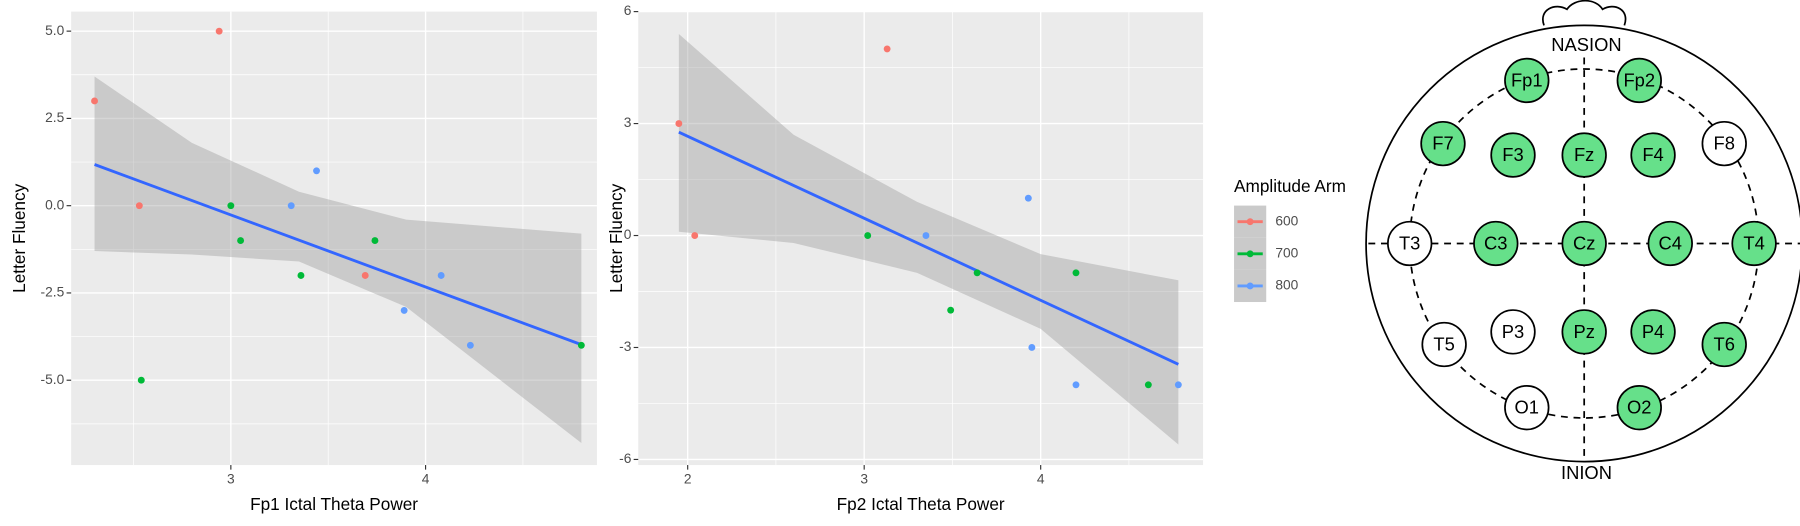 Image resolution: width=1800 pixels, height=526 pixels. Describe the element at coordinates (921, 504) in the screenshot. I see `x-axis-title: Fp2 Ictal Theta Power` at that location.